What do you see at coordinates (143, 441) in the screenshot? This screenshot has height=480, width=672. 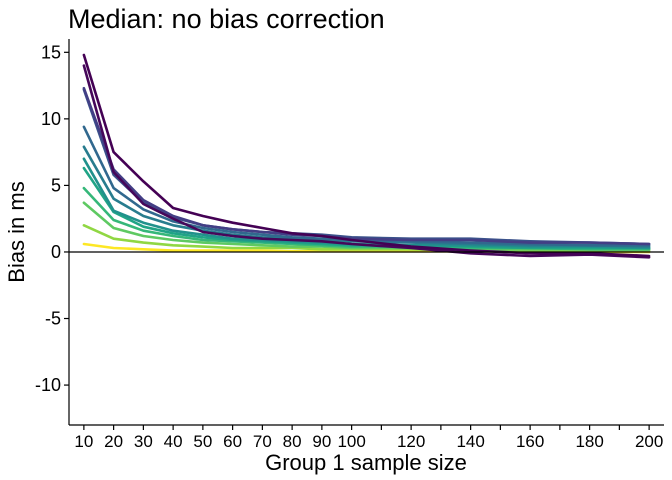 I see `x-tick-label: 30` at bounding box center [143, 441].